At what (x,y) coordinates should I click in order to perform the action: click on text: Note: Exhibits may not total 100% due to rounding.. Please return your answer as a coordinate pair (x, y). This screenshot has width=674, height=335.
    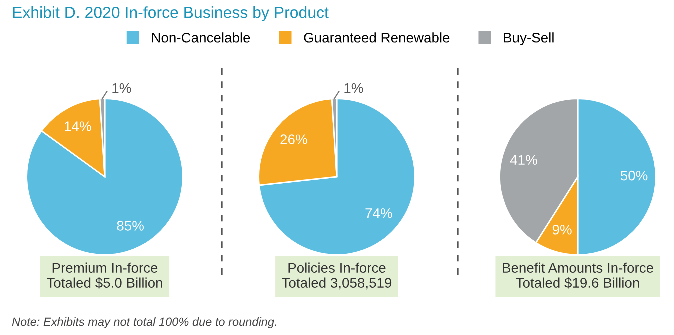
    Looking at the image, I should click on (144, 323).